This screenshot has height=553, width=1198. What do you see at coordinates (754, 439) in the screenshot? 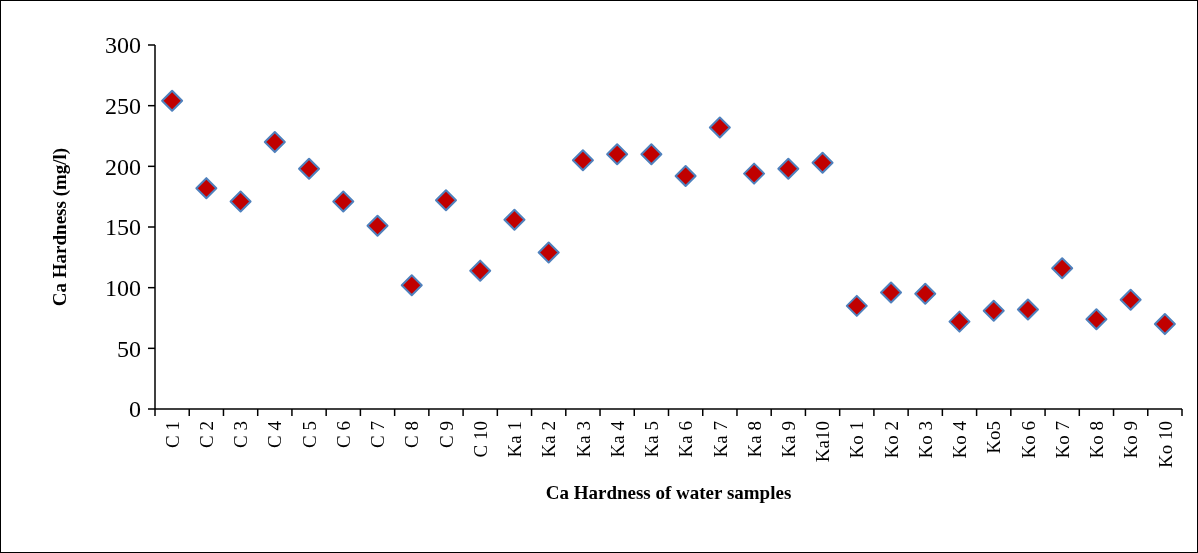
I see `x-tick-label: Ka 8` at bounding box center [754, 439].